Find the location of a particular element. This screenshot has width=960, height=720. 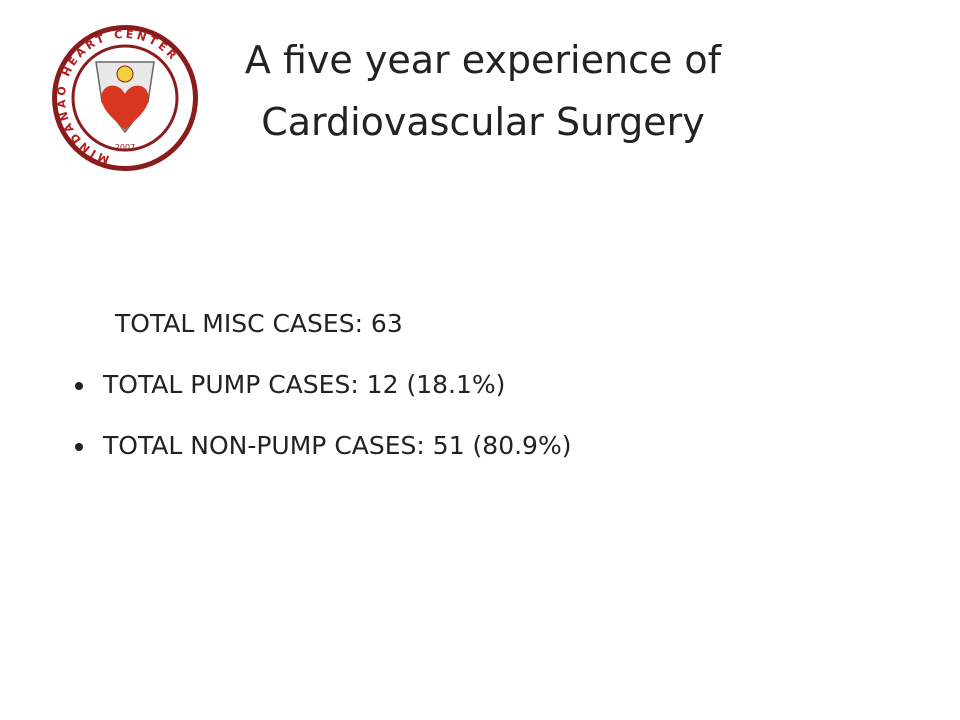

title-line: Cardiovascular Surgery is located at coordinates (483, 122).